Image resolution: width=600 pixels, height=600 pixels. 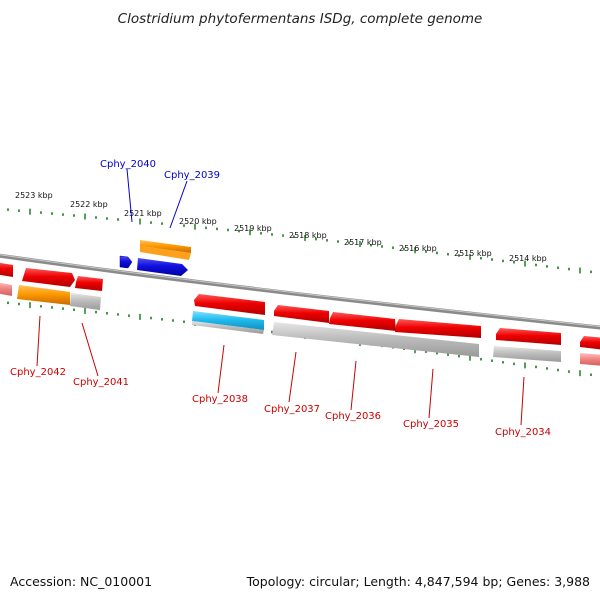 I want to click on gene-gray-long, so click(x=375, y=339).